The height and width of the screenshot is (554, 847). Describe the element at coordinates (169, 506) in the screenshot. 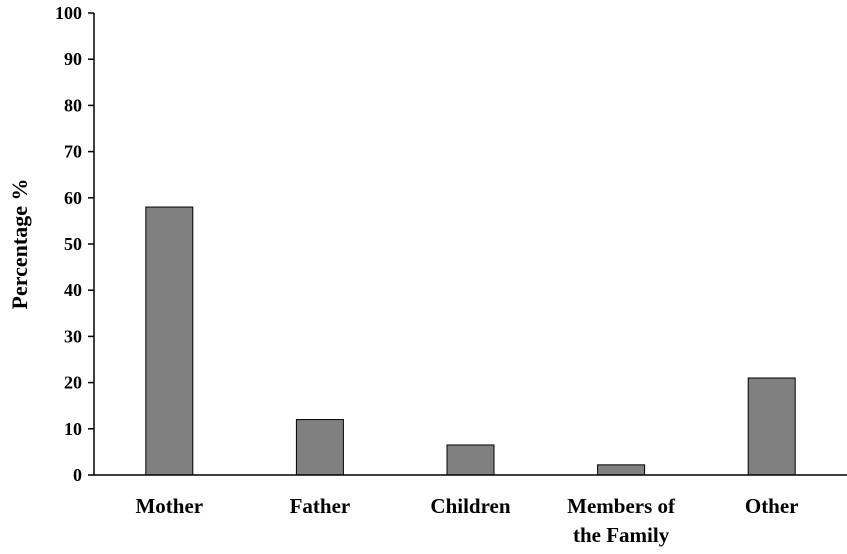

I see `x-category-label: Mother` at that location.